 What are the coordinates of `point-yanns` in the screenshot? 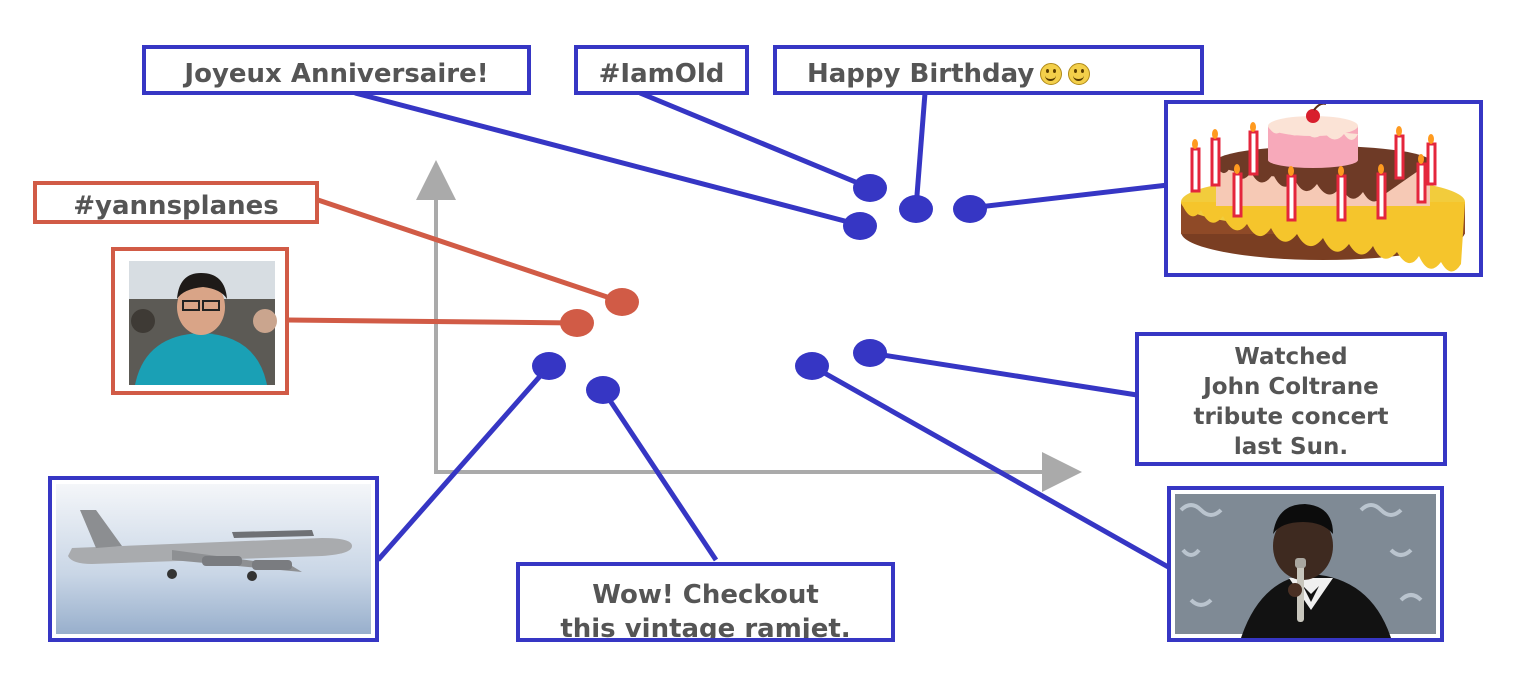 It's located at (622, 302).